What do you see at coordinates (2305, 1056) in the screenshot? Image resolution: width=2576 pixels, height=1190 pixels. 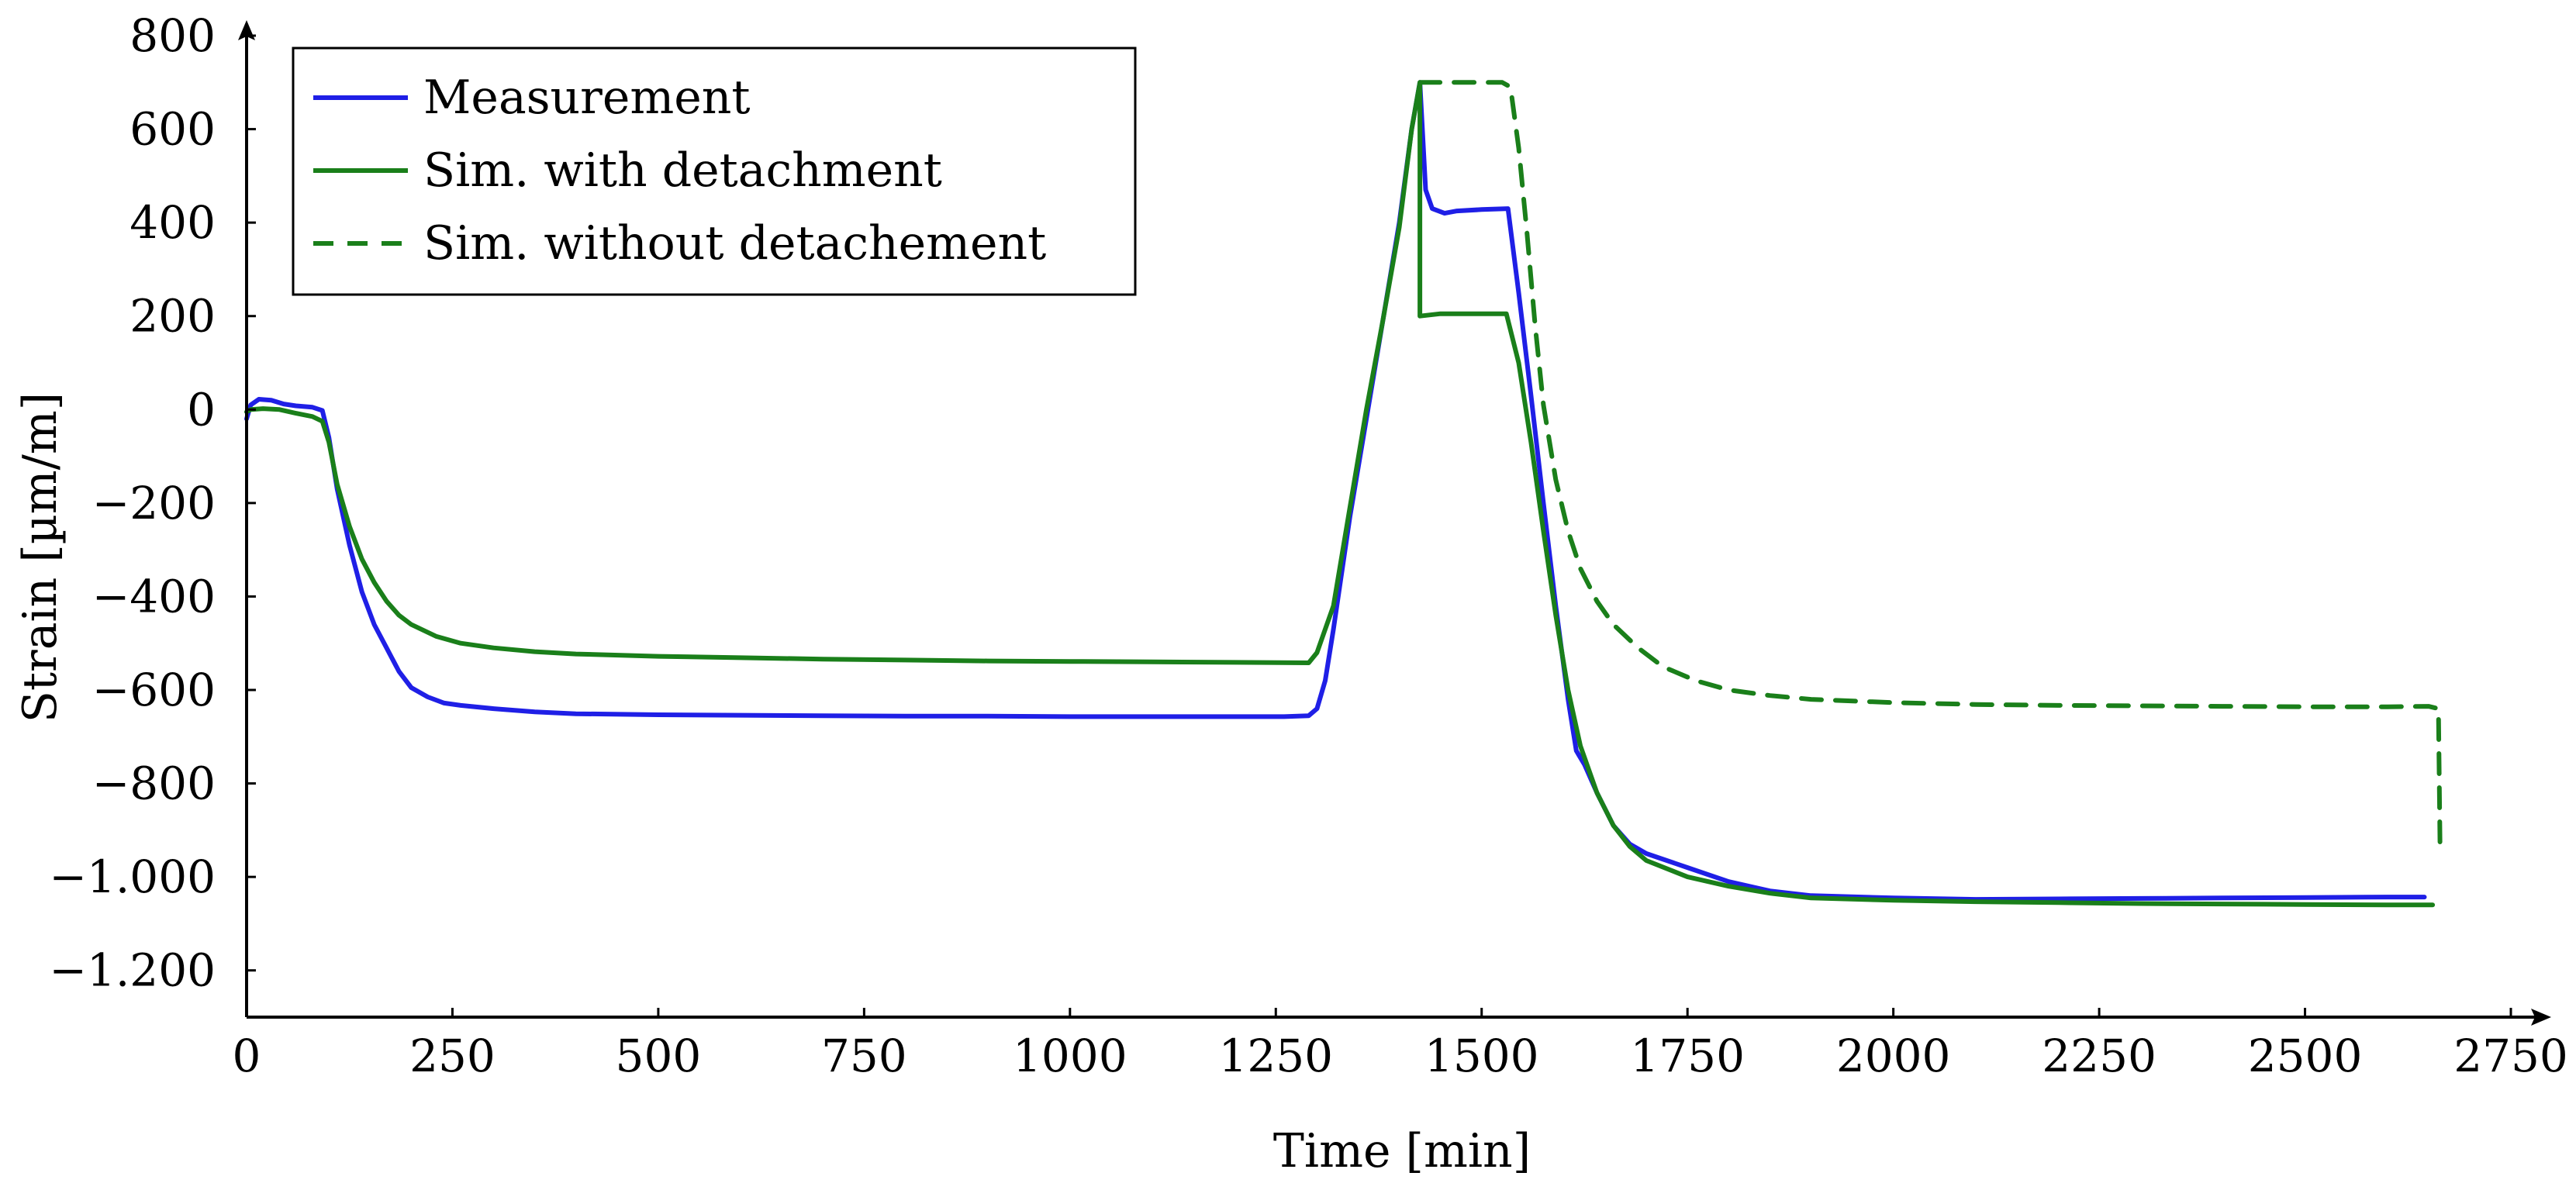 I see `x-tick-label: 2500` at bounding box center [2305, 1056].